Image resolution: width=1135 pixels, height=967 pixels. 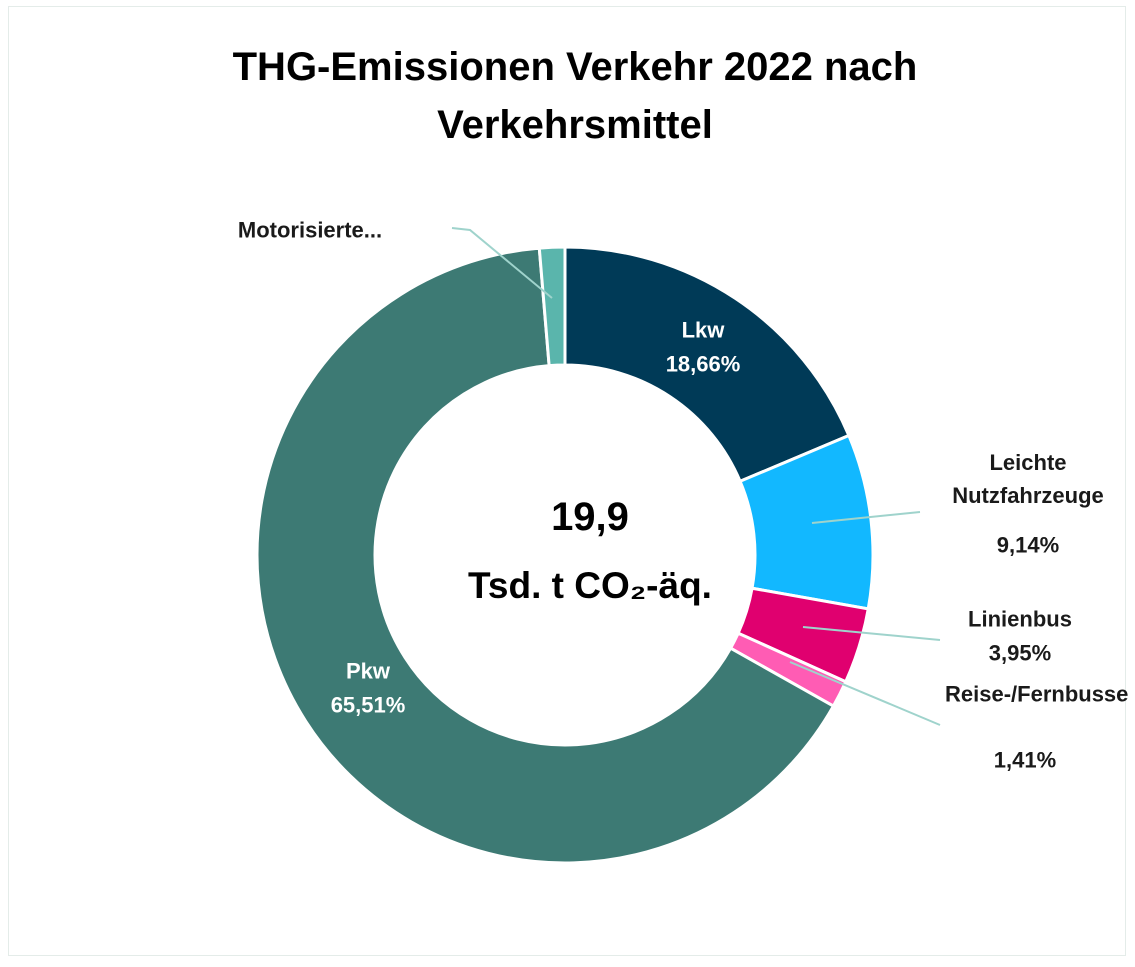 I want to click on category-label: Linienbus, so click(x=1020, y=619).